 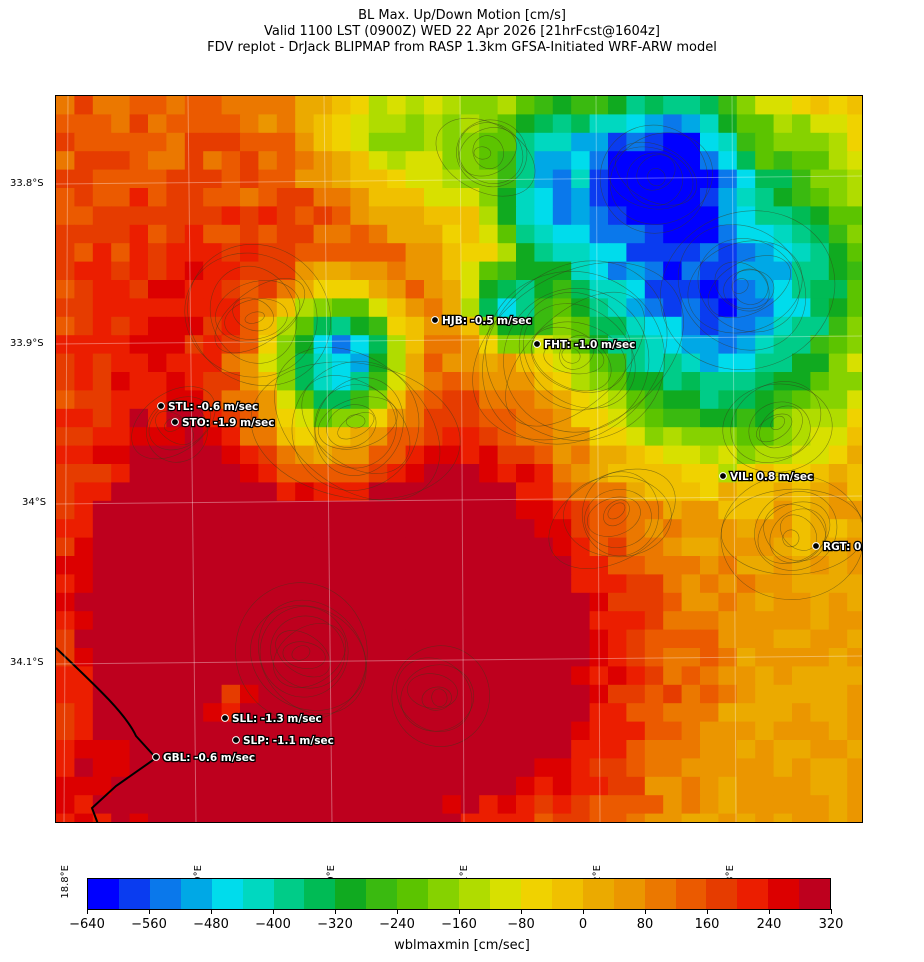 What do you see at coordinates (228, 423) in the screenshot?
I see `station-label-sto: STO: -1.9 m/sec` at bounding box center [228, 423].